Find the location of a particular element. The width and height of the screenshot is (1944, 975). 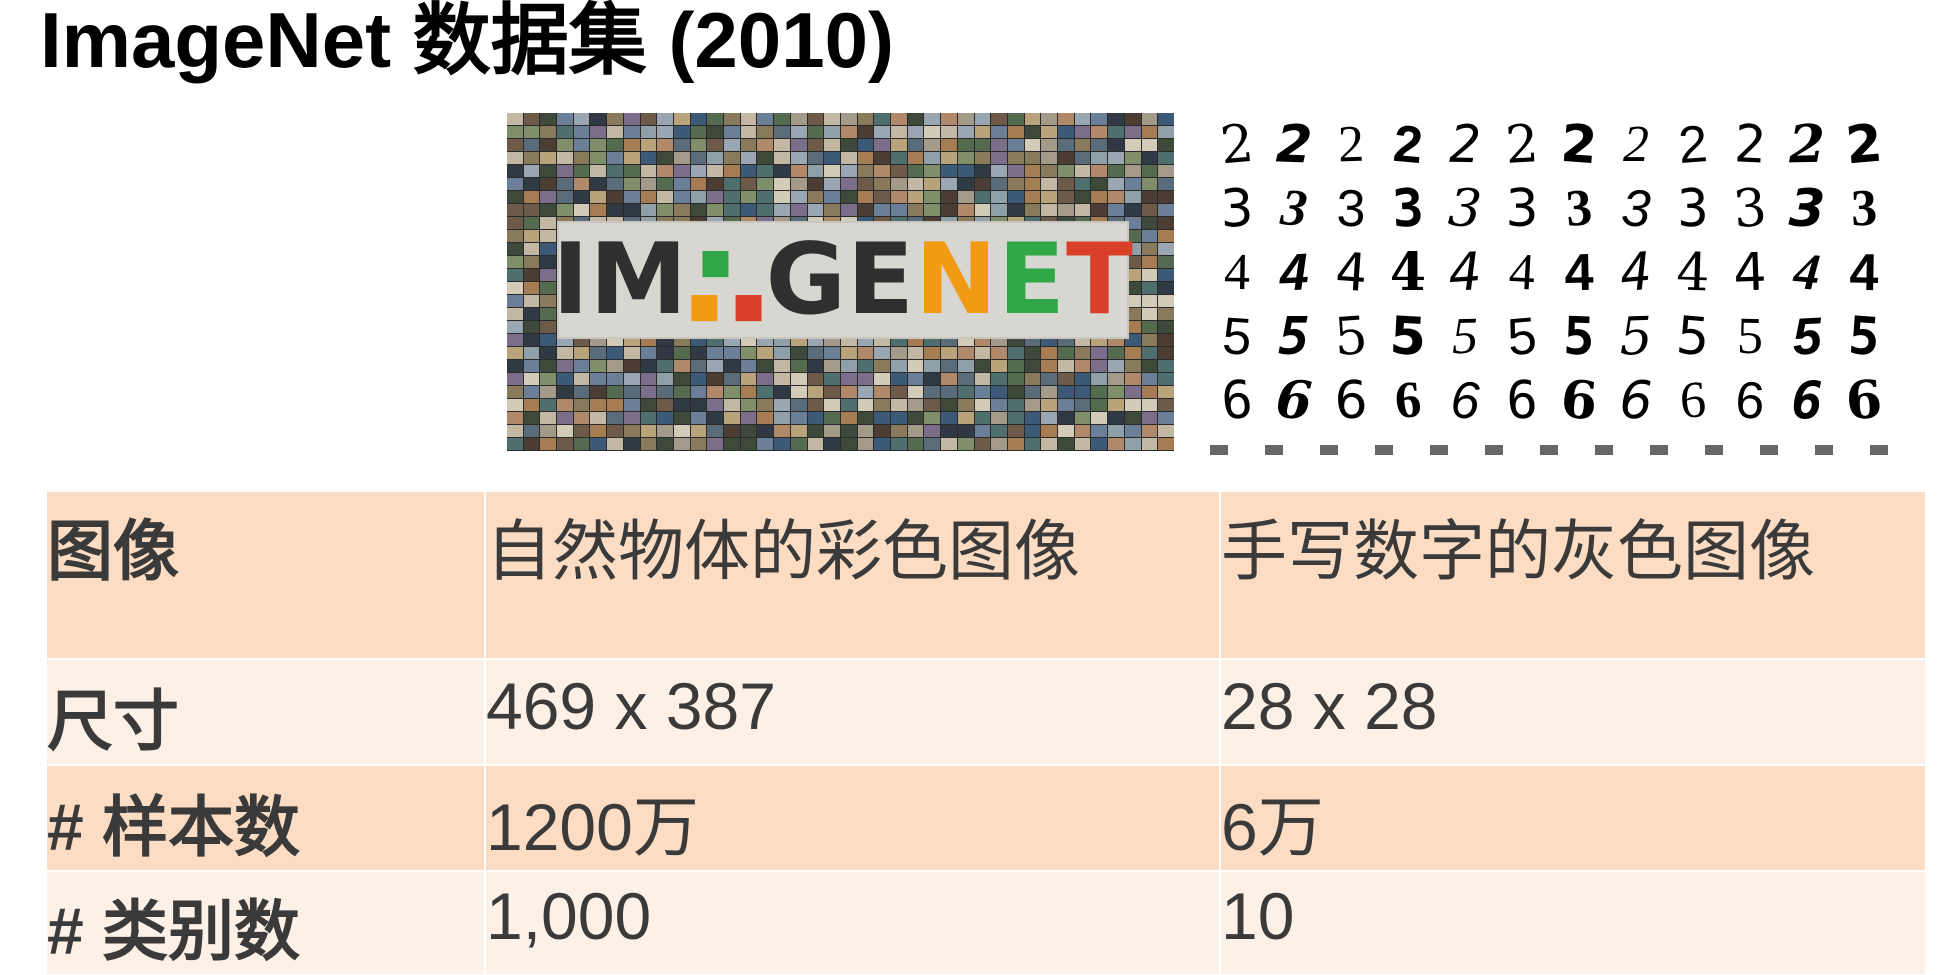

mnist-digit: 6 is located at coordinates (1864, 400).